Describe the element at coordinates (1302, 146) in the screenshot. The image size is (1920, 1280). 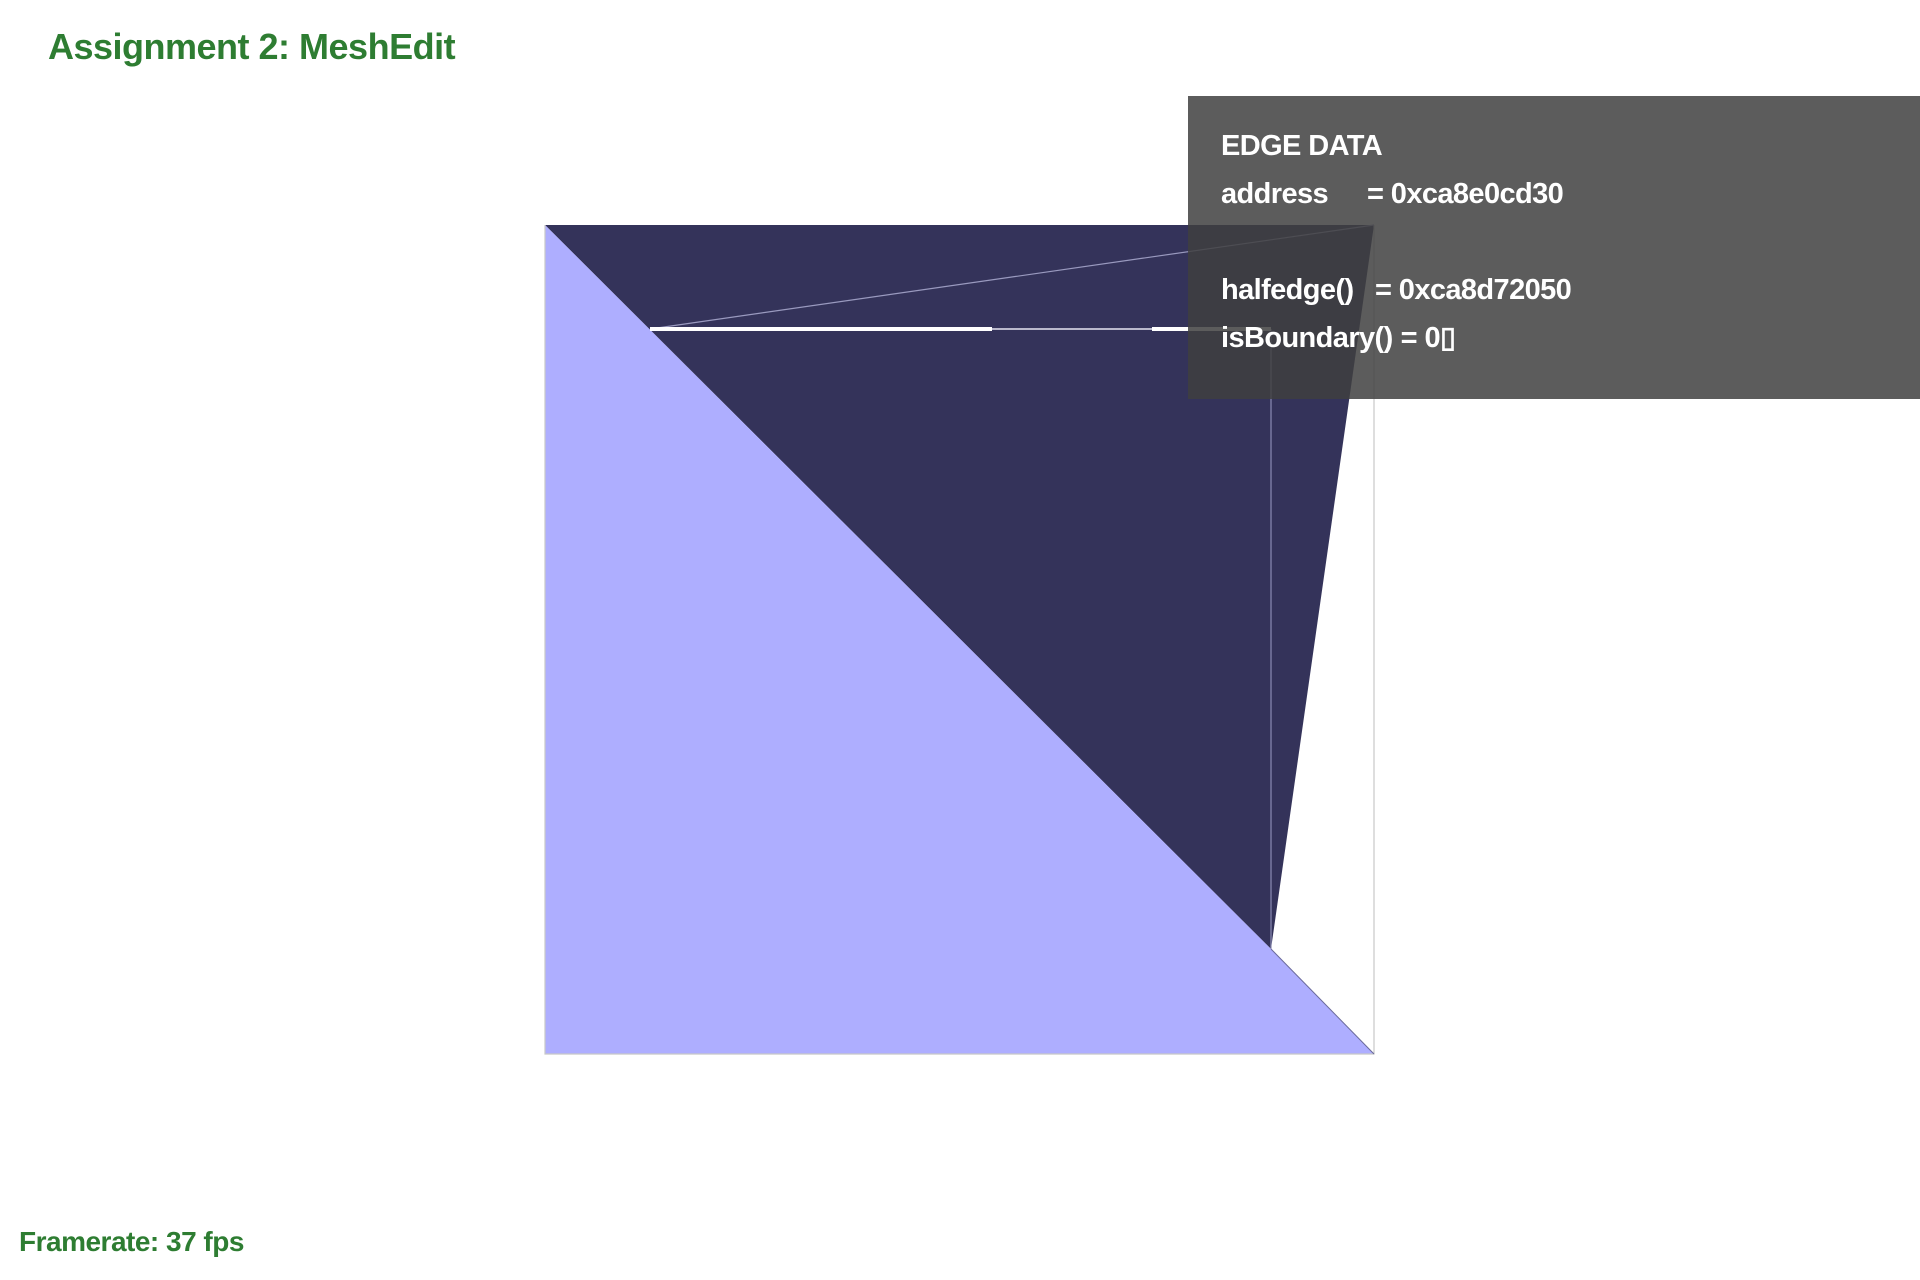
I see `edge-info-heading: EDGE DATA` at that location.